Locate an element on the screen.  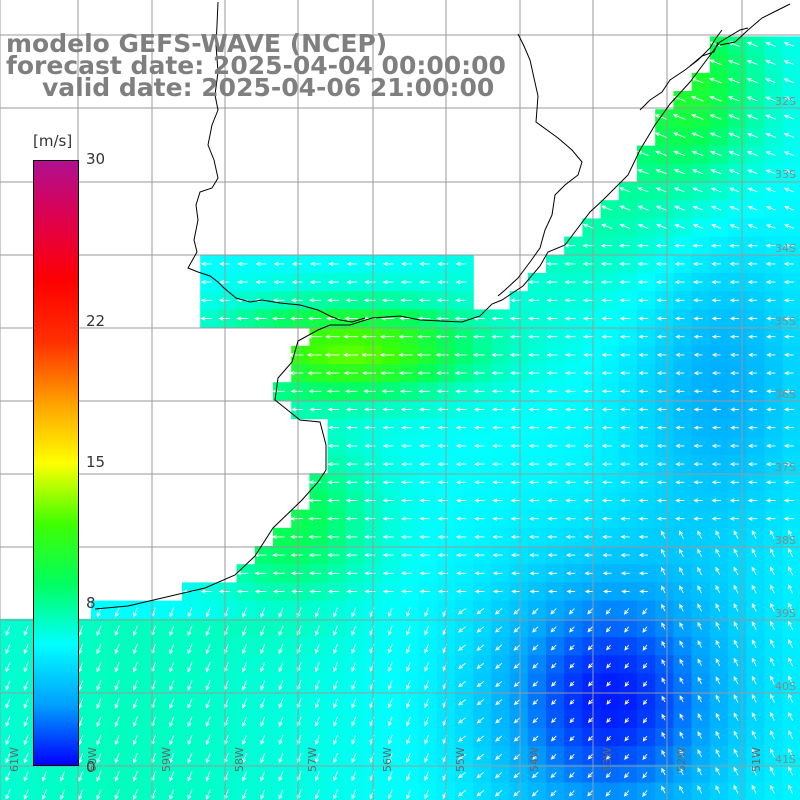
wind-speed-cell is located at coordinates (628, 737).